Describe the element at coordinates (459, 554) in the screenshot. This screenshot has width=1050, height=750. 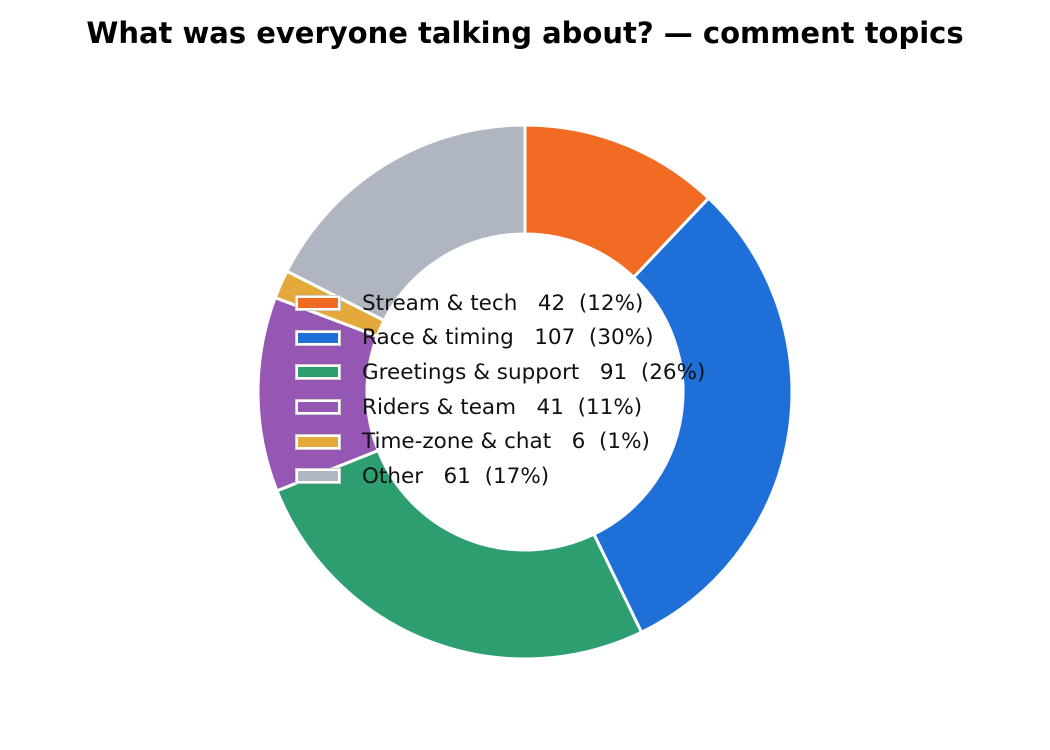
I see `slice-greetings-support` at that location.